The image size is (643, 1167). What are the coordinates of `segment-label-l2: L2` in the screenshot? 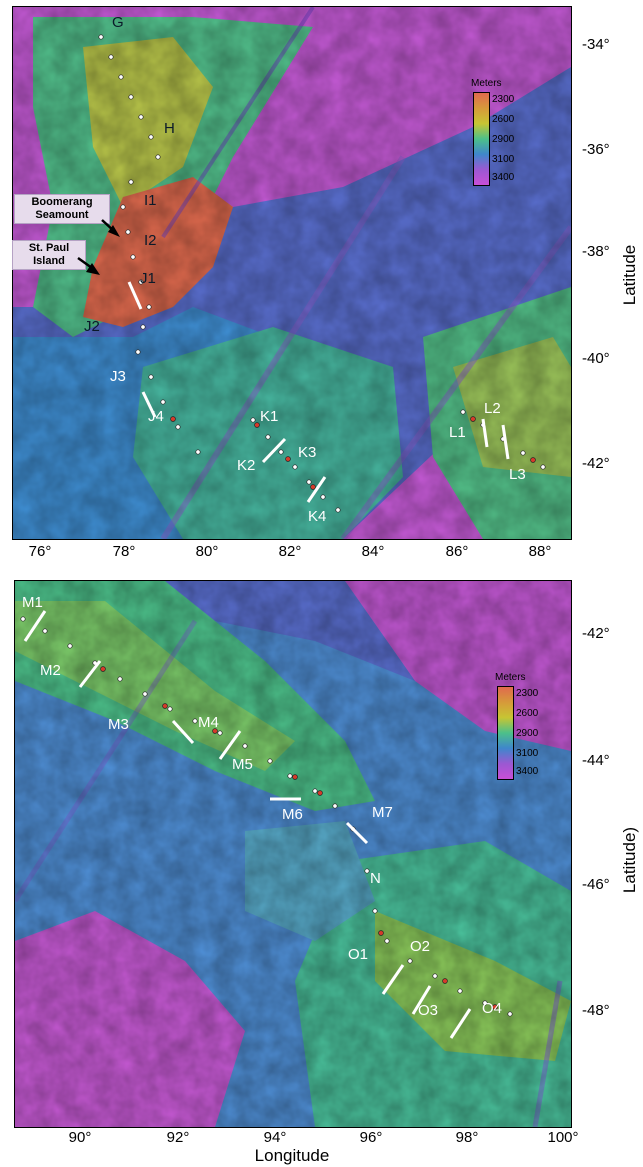 It's located at (492, 408).